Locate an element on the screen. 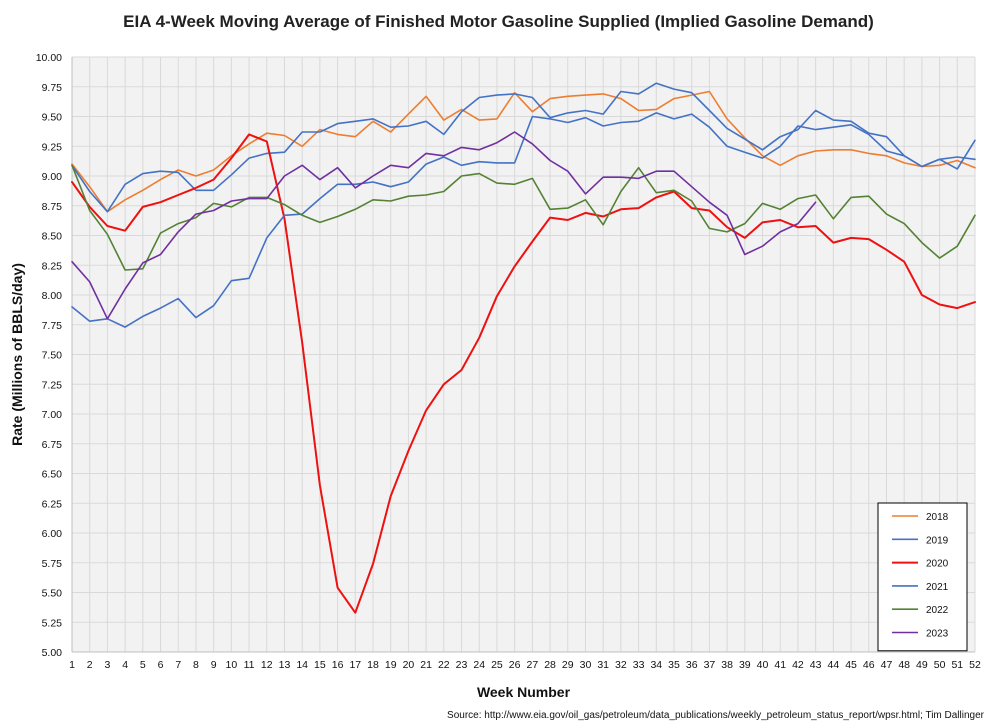 The height and width of the screenshot is (727, 997). y-tick-label: 9.00 is located at coordinates (52, 177).